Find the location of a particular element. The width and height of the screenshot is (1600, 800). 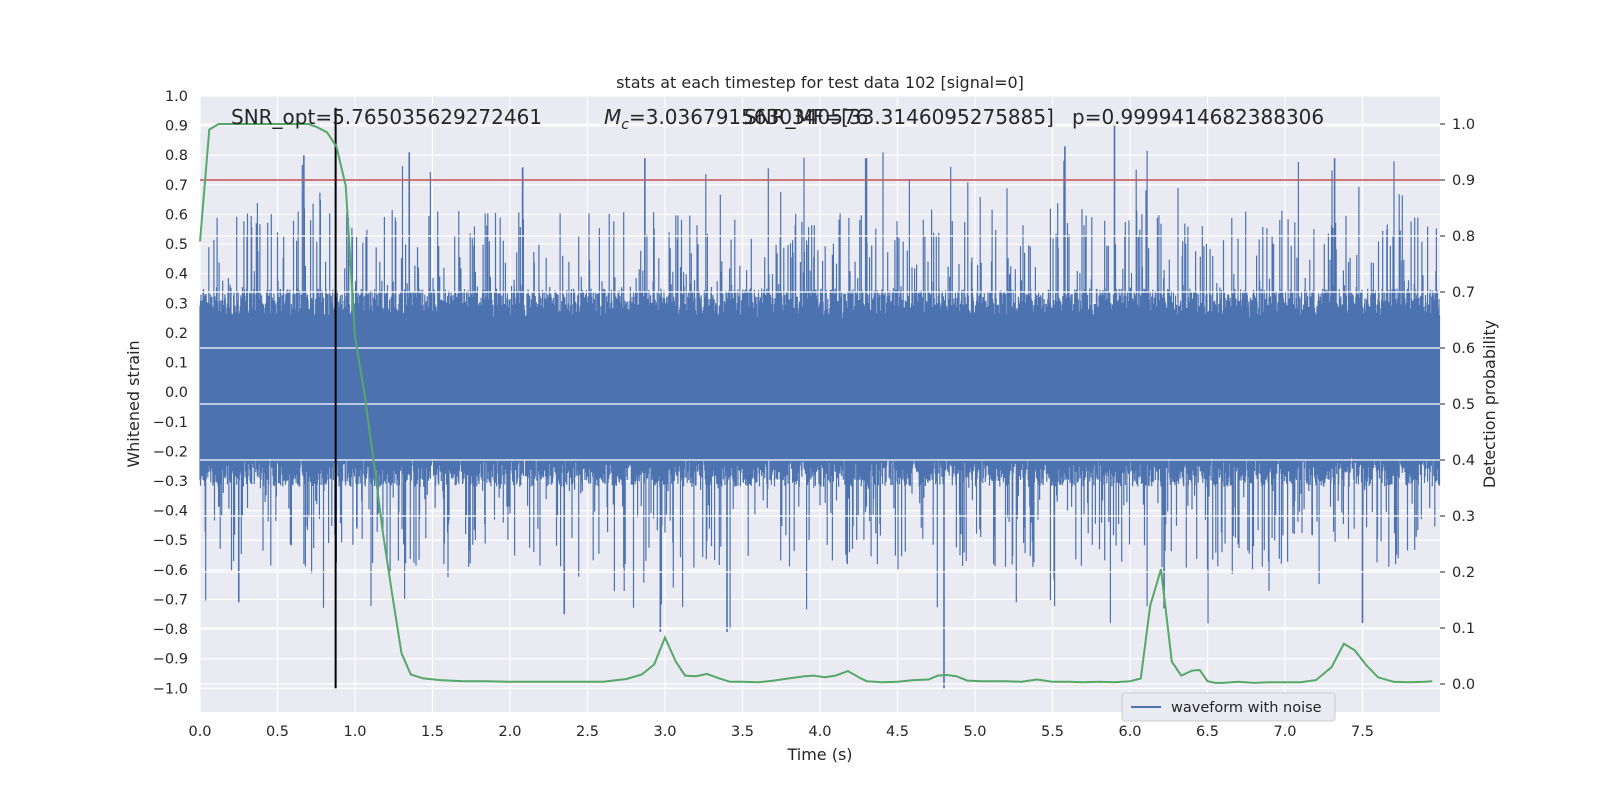

x-tick-label: 4.5 is located at coordinates (897, 732).